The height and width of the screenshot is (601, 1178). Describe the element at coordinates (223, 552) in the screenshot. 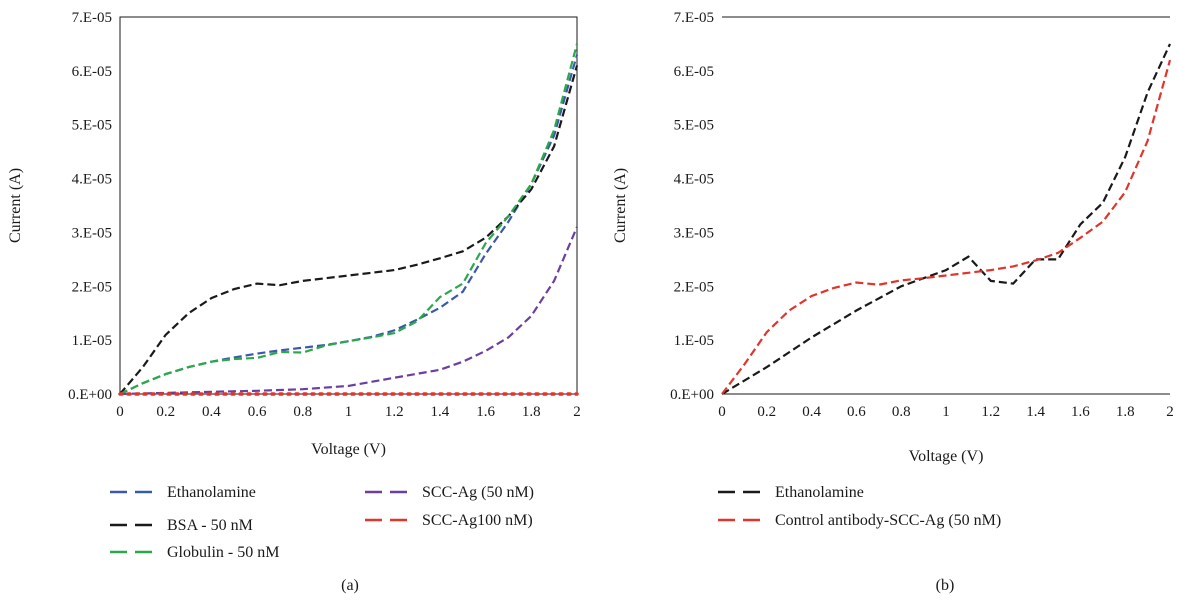

I see `legend-label-3: Globulin - 50 nM` at that location.